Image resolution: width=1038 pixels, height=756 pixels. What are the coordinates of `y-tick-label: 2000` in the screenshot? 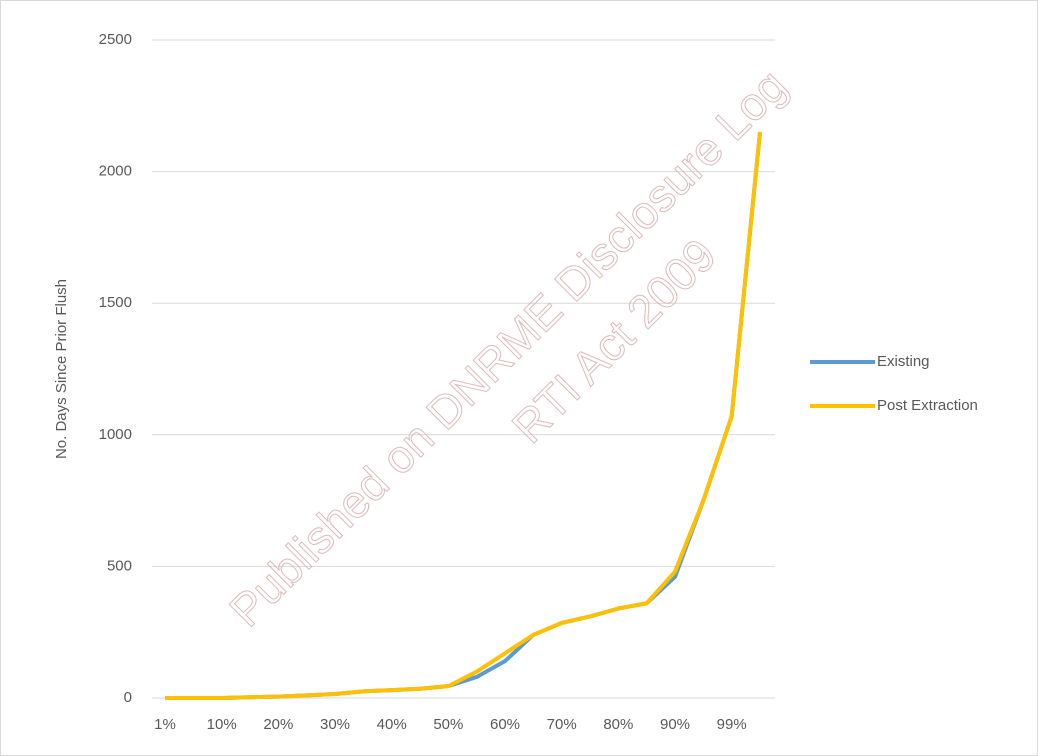 It's located at (115, 171).